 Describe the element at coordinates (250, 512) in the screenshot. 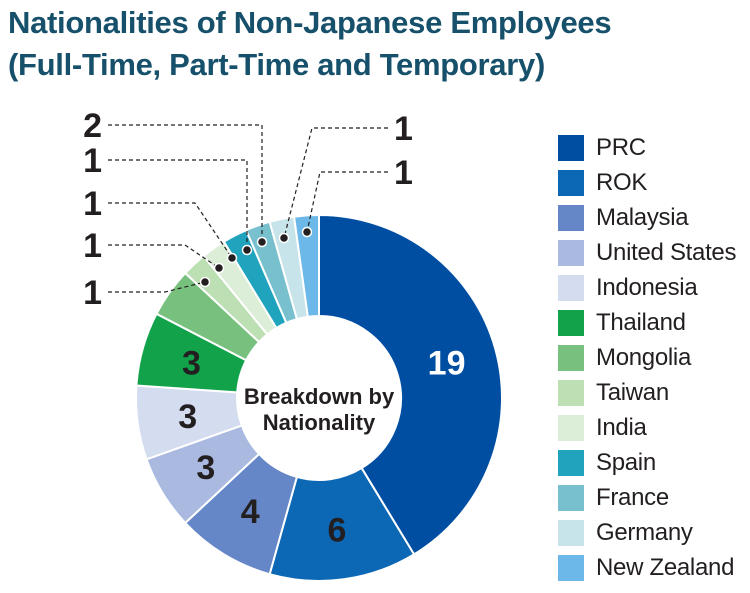

I see `value-label-malaysia: 4` at that location.